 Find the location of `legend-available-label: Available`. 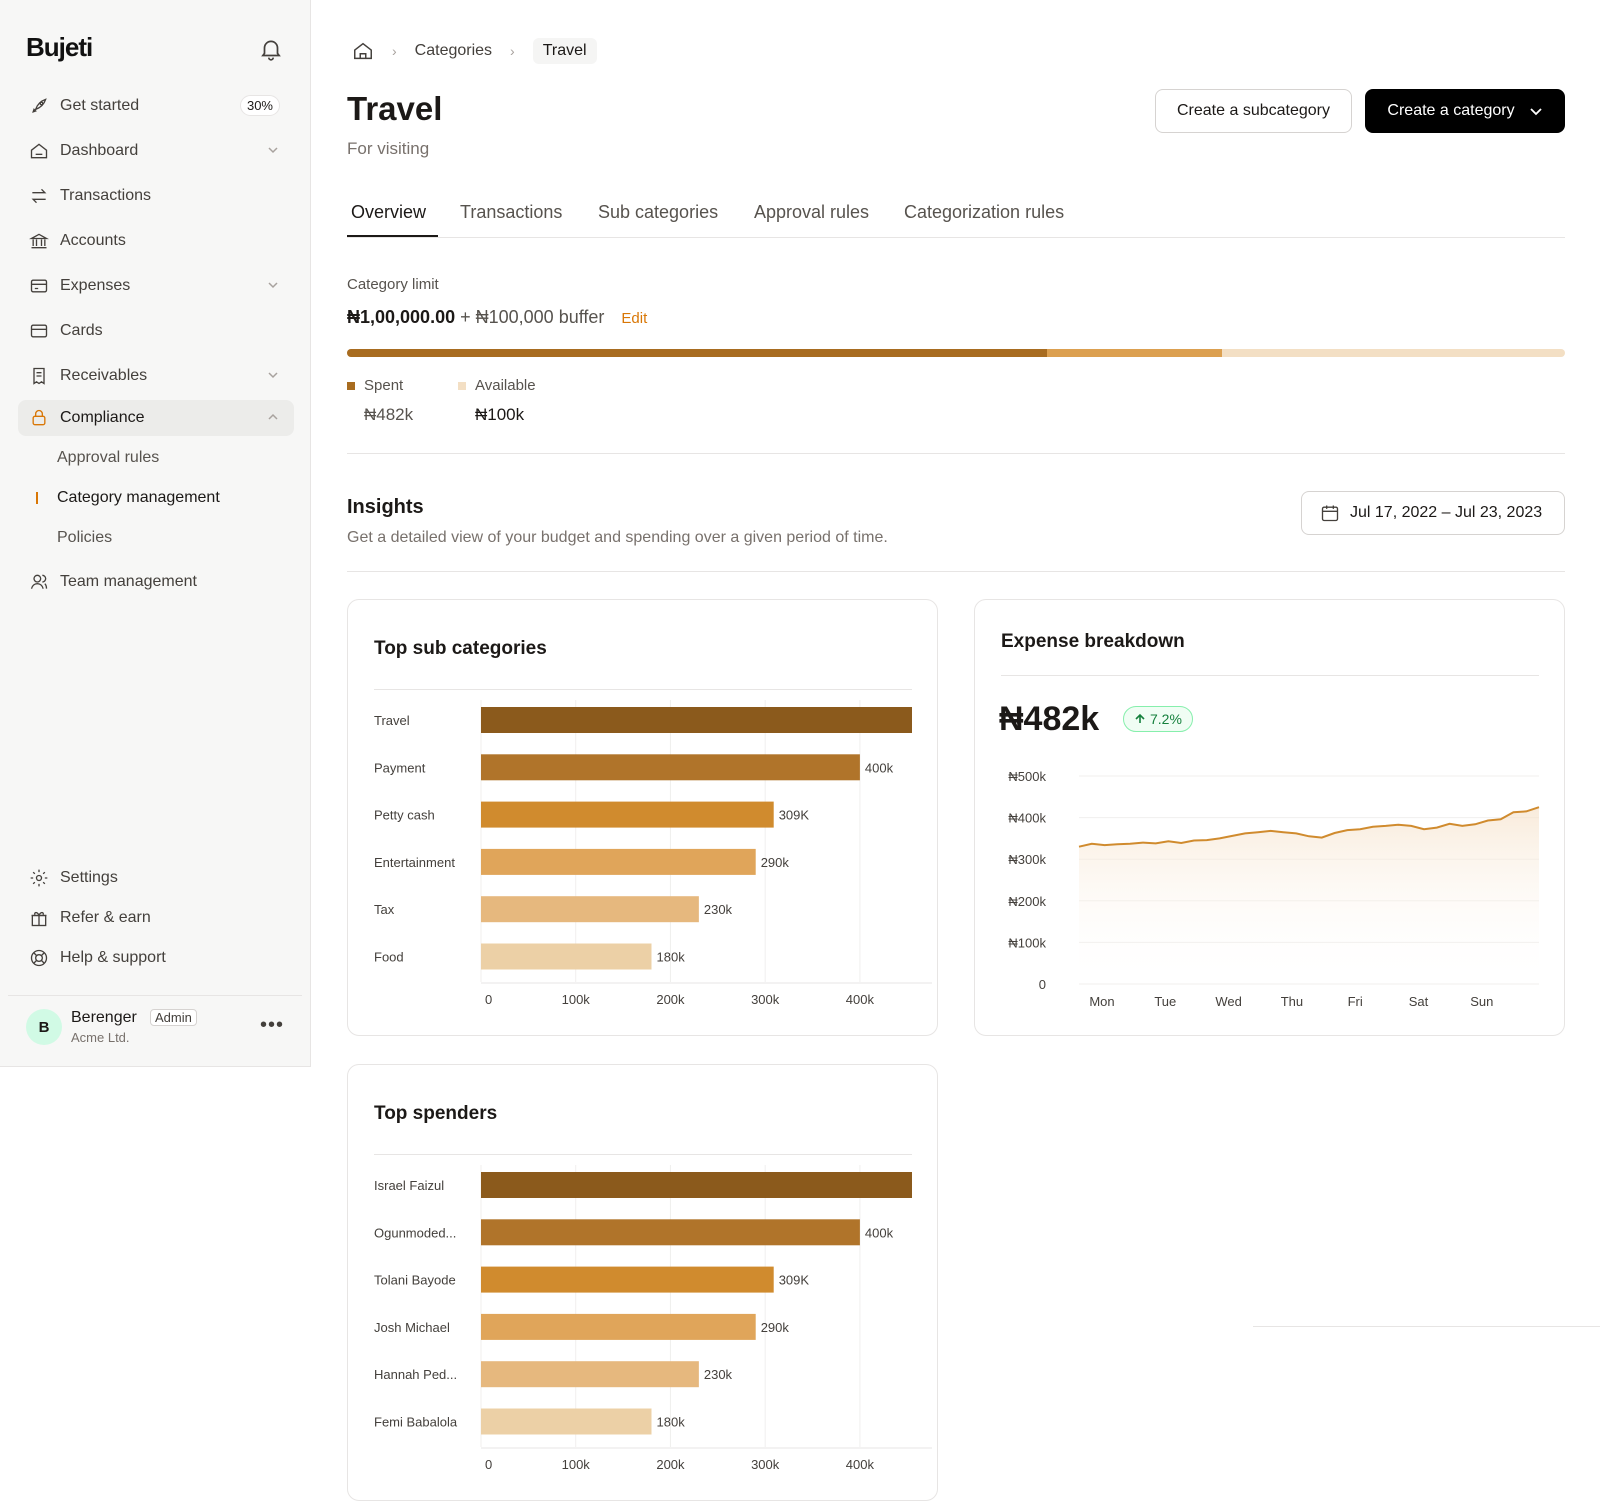

legend-available-label: Available is located at coordinates (505, 385).